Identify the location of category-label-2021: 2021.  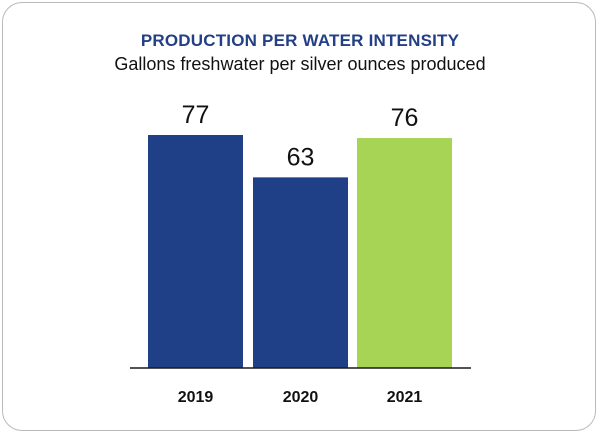
(405, 397).